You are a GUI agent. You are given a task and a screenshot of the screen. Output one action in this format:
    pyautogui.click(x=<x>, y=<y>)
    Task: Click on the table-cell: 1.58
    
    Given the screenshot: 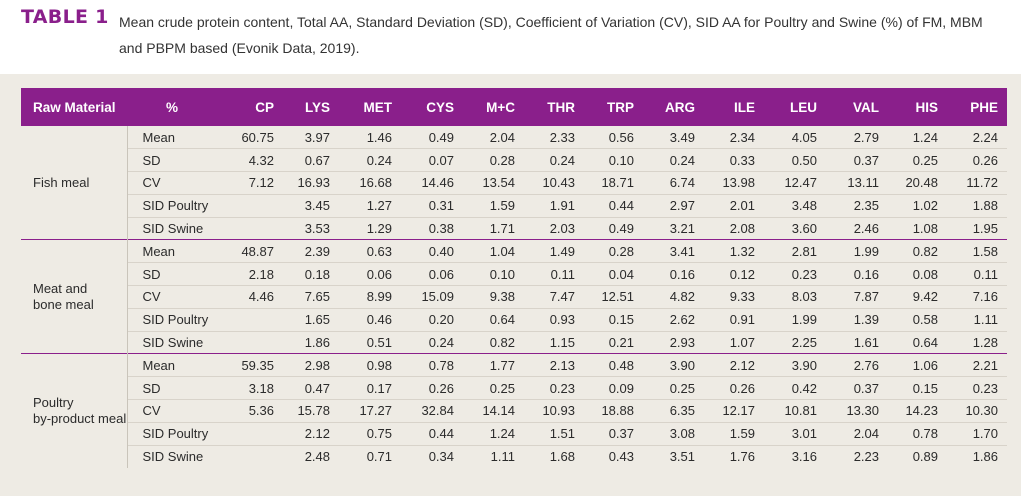 What is the action you would take?
    pyautogui.click(x=977, y=251)
    